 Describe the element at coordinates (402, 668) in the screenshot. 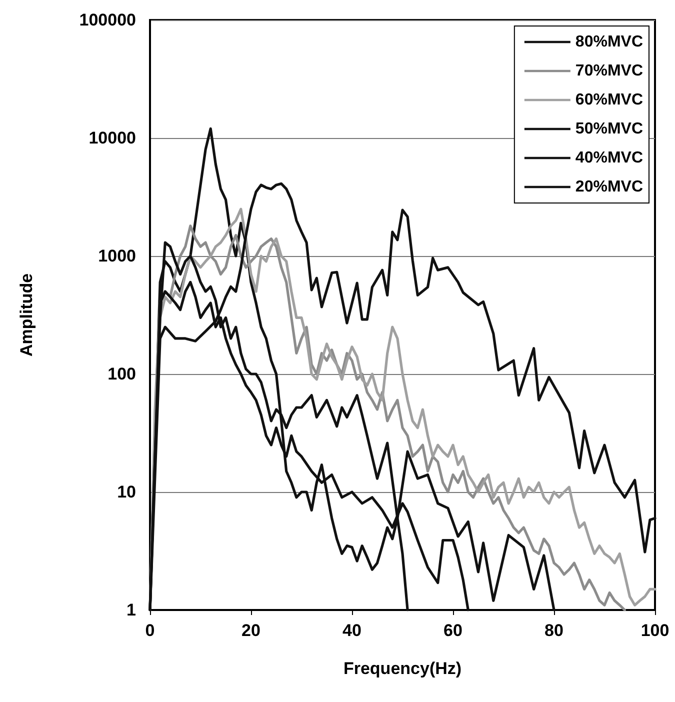

I see `x-axis-title: Frequency(Hz)` at that location.